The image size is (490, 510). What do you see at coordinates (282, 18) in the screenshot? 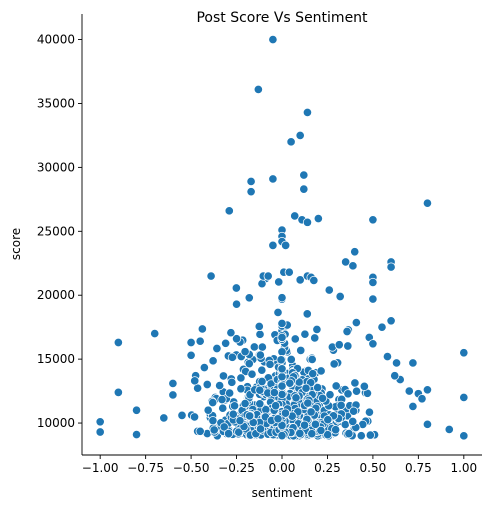
I see `chart-title: Post Score Vs Sentiment` at bounding box center [282, 18].